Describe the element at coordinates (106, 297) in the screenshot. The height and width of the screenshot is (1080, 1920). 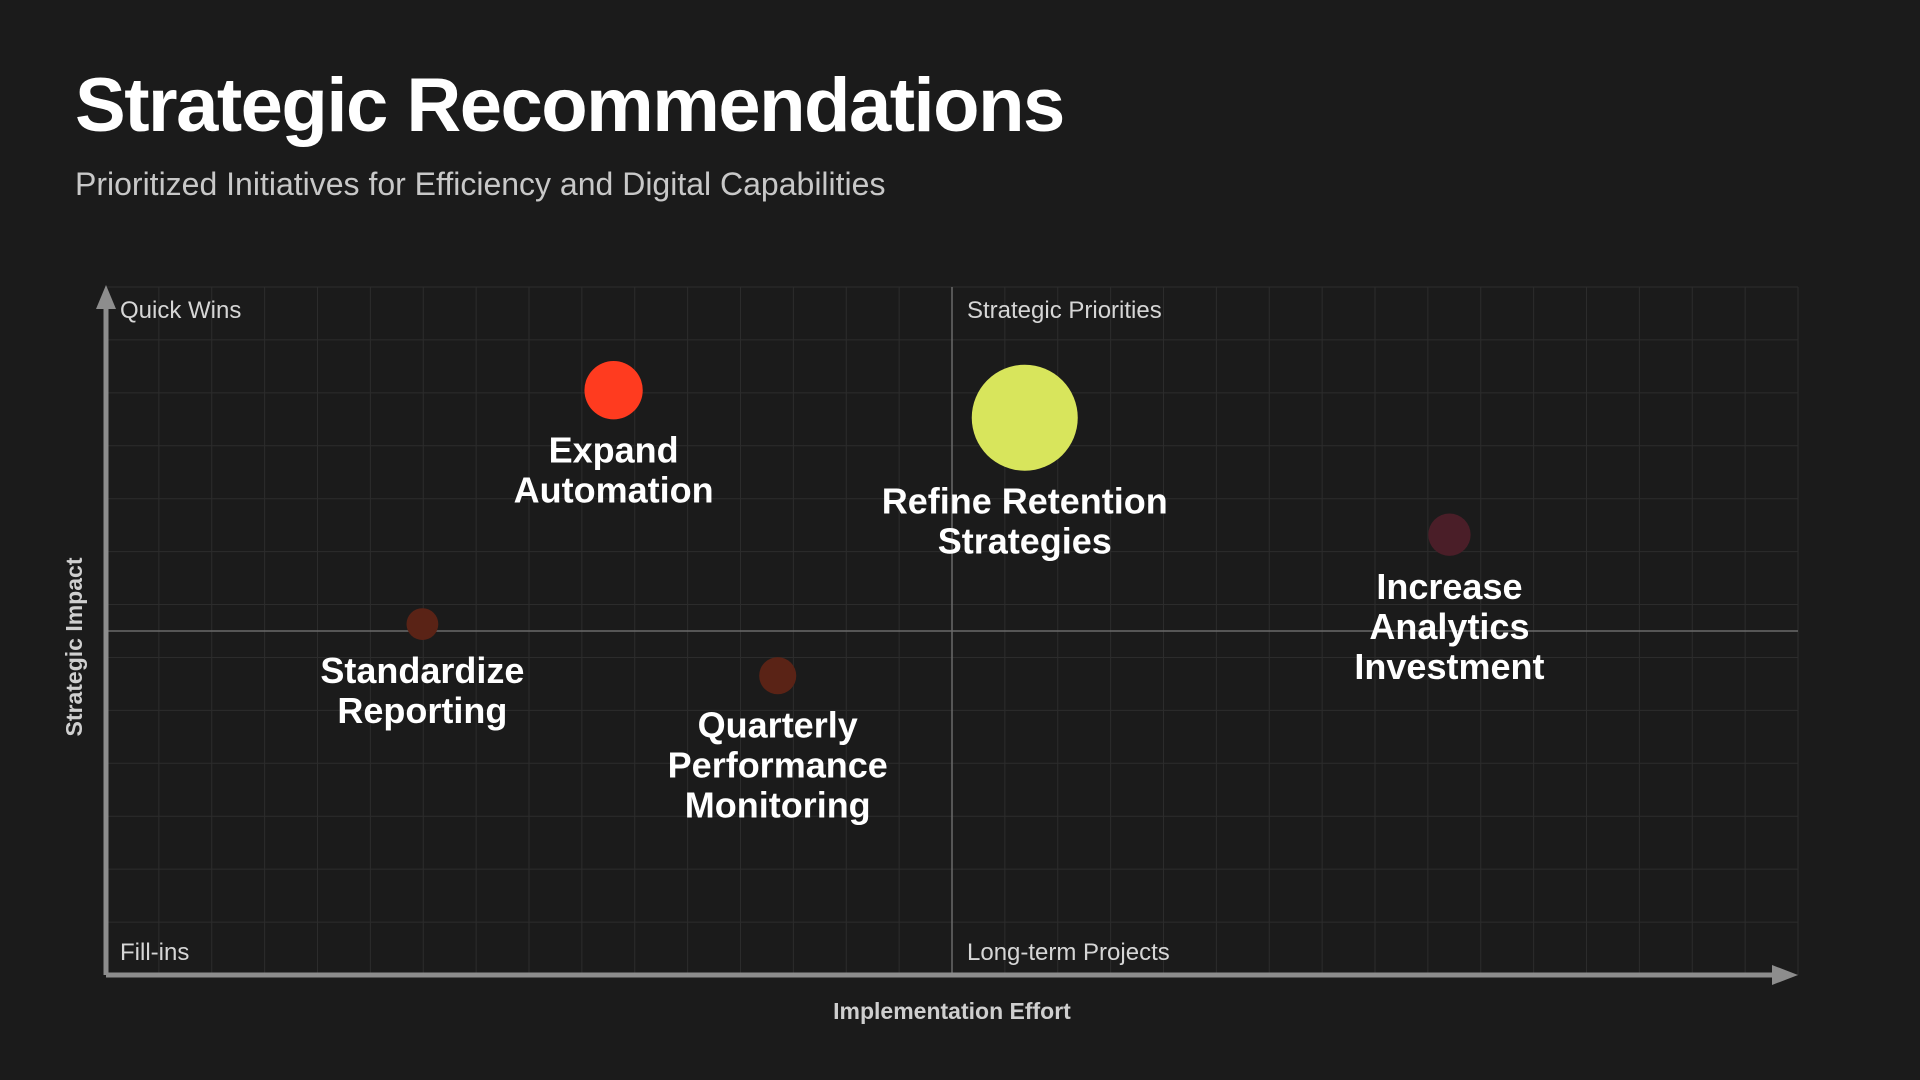
I see `y-axis-arrow` at that location.